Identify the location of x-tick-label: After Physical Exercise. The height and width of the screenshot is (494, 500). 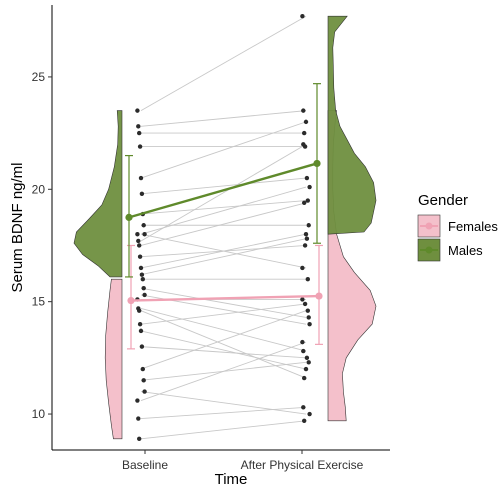
(302, 465).